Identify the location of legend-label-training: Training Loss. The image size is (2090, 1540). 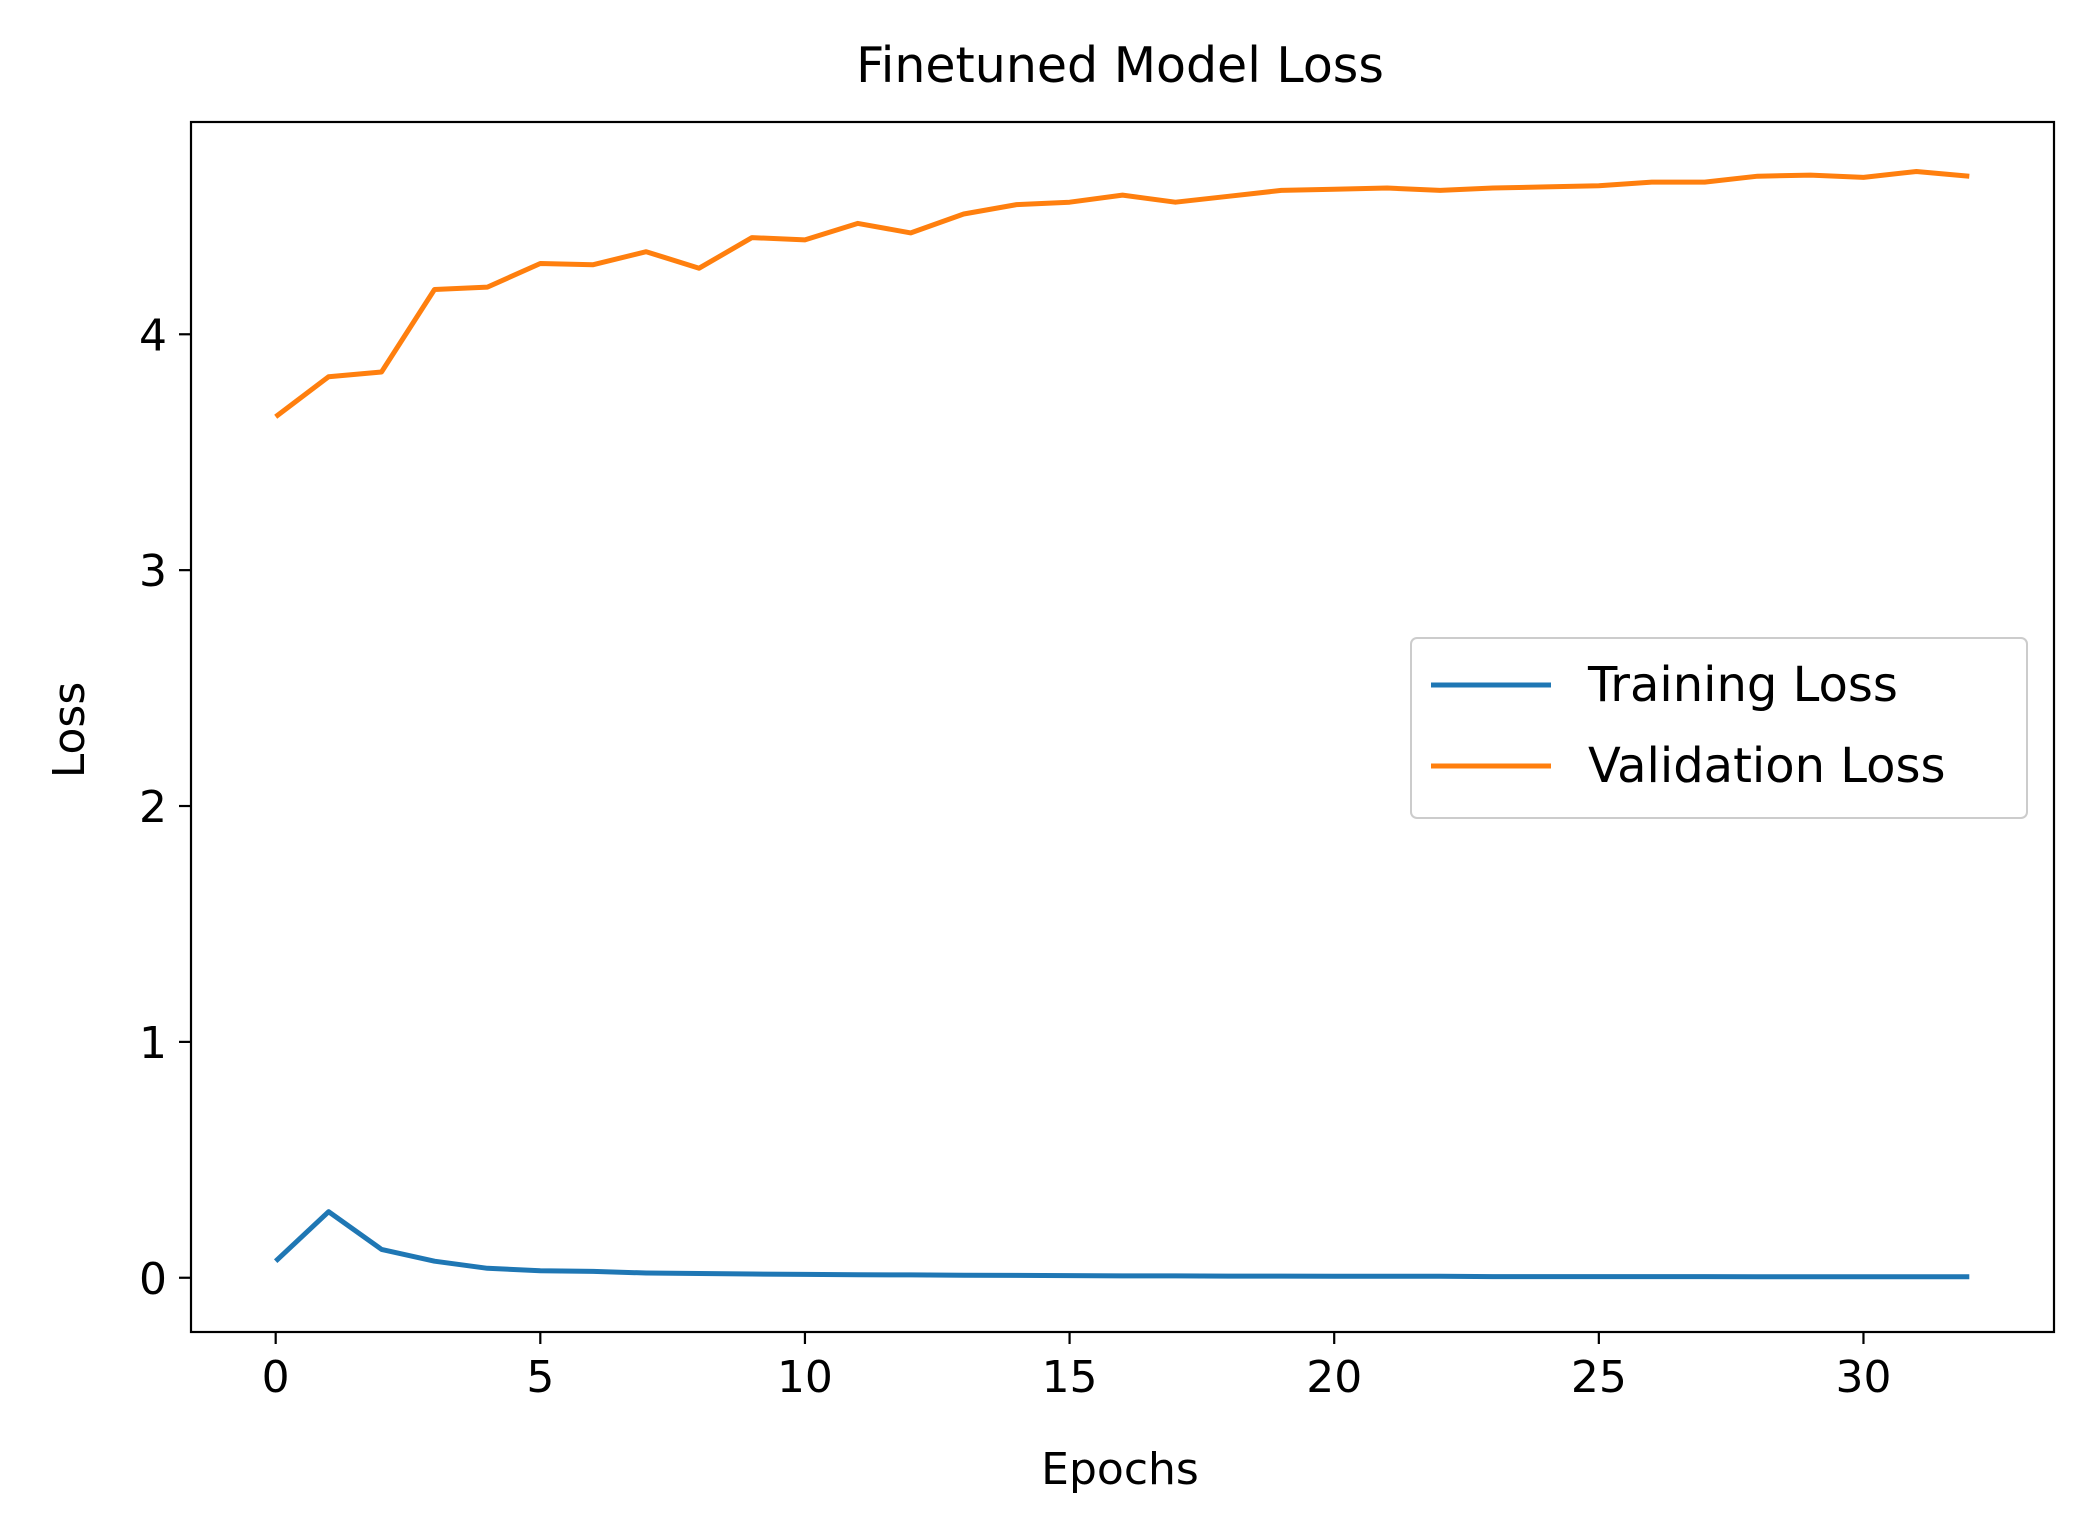
(1742, 685).